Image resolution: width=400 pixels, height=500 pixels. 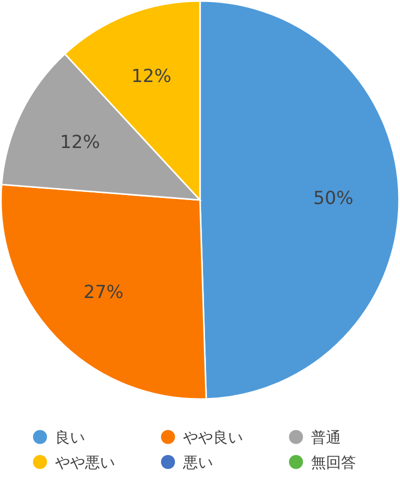 I want to click on legend-label: やや良い, so click(x=213, y=437).